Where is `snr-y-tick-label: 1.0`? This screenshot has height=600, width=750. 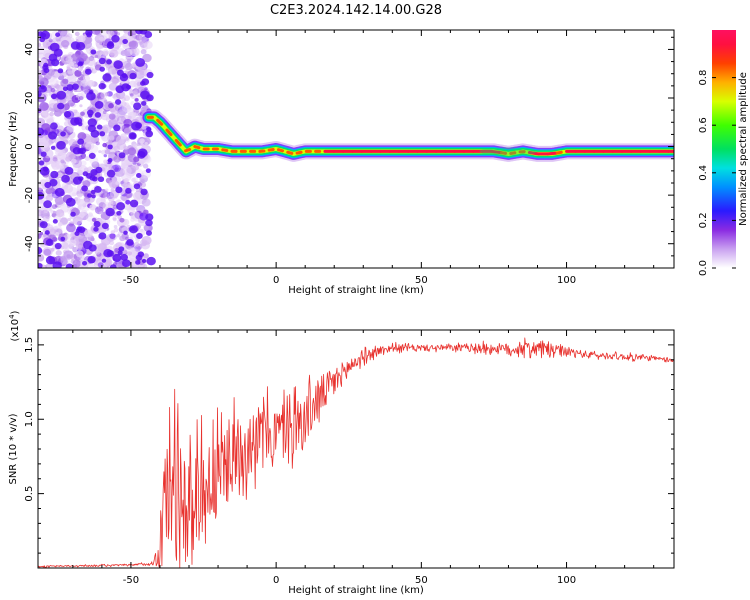 snr-y-tick-label: 1.0 is located at coordinates (29, 419).